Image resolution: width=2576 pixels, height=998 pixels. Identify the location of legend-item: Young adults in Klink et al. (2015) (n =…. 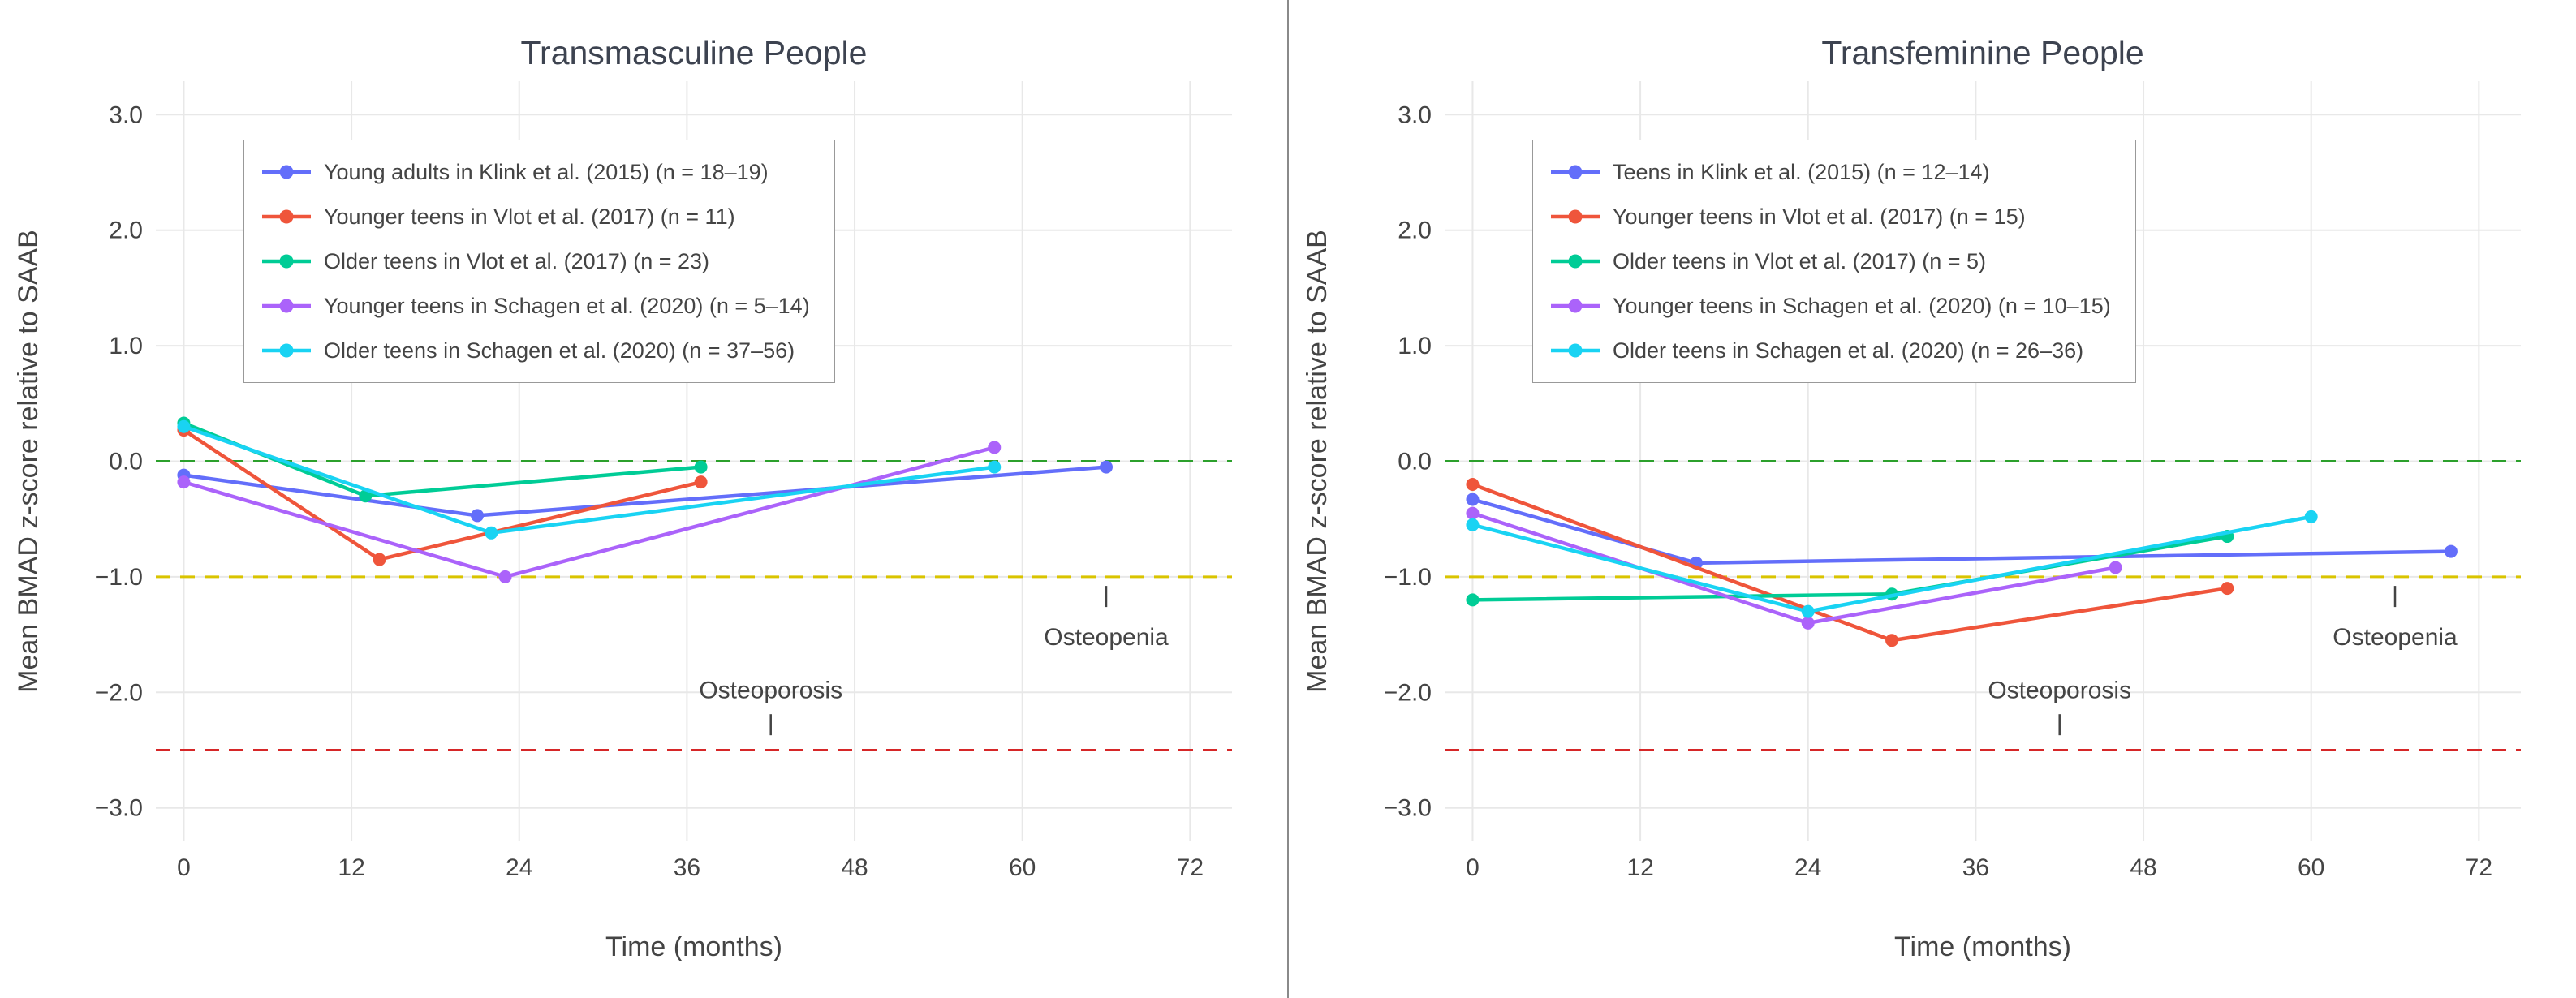
(535, 172).